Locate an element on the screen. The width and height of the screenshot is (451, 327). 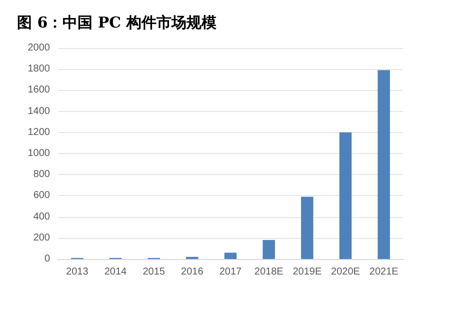
x-tick-label: 2016 is located at coordinates (192, 272).